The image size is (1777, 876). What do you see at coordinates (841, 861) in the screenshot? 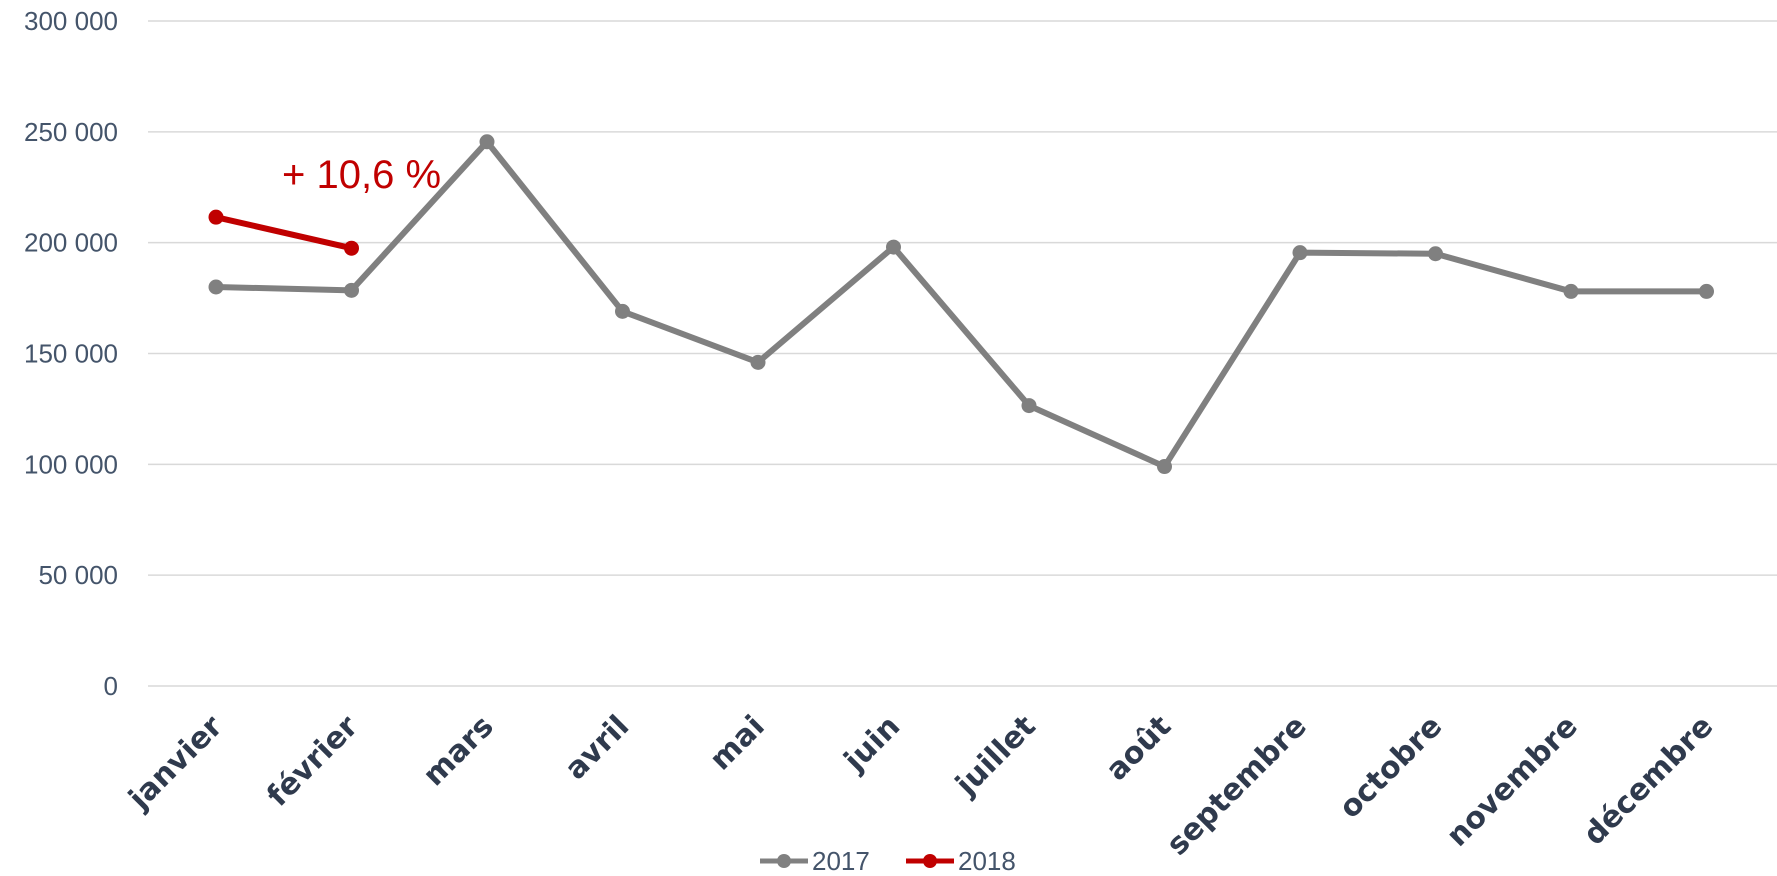
I see `legend-label: 2017` at bounding box center [841, 861].